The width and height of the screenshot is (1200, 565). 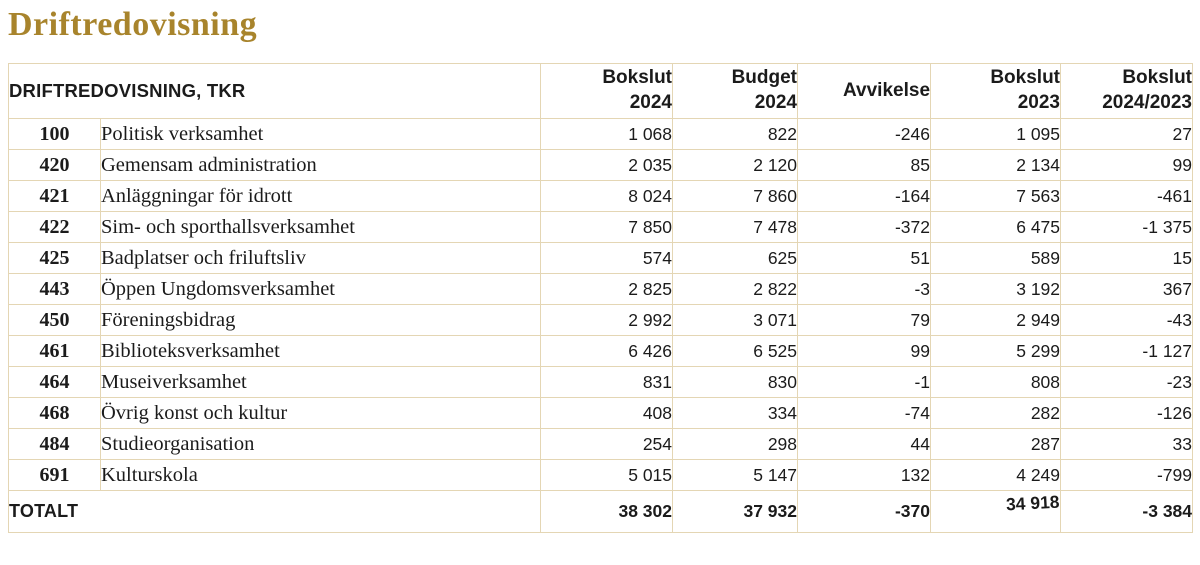 What do you see at coordinates (735, 134) in the screenshot?
I see `cell-budget-2024: 822` at bounding box center [735, 134].